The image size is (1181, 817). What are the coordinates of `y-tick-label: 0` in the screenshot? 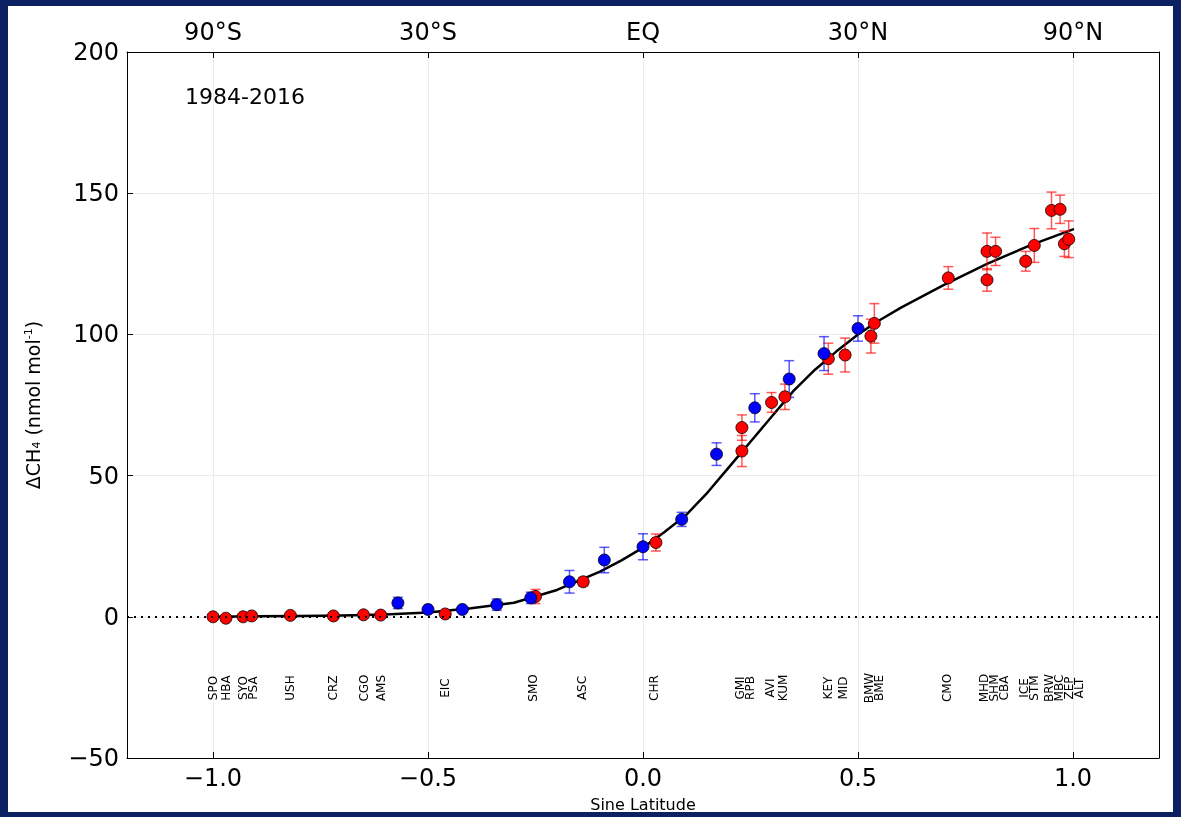 It's located at (111, 616).